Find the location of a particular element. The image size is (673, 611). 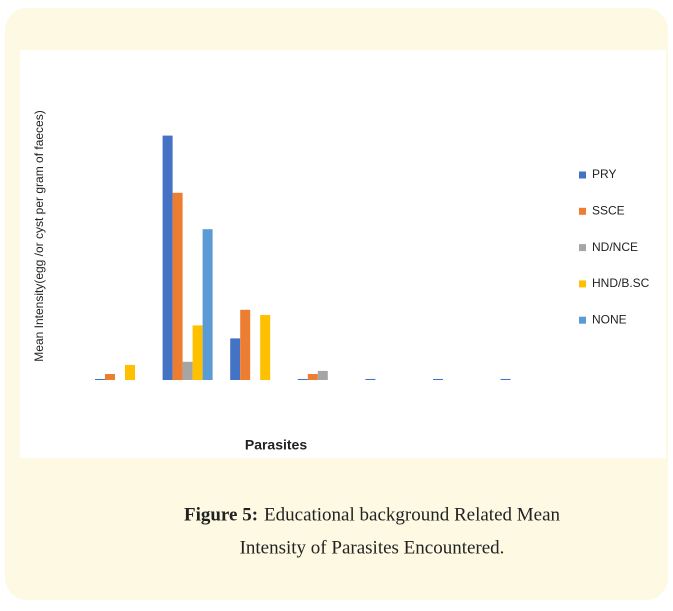

caption-label: Figure 5: is located at coordinates (221, 514).